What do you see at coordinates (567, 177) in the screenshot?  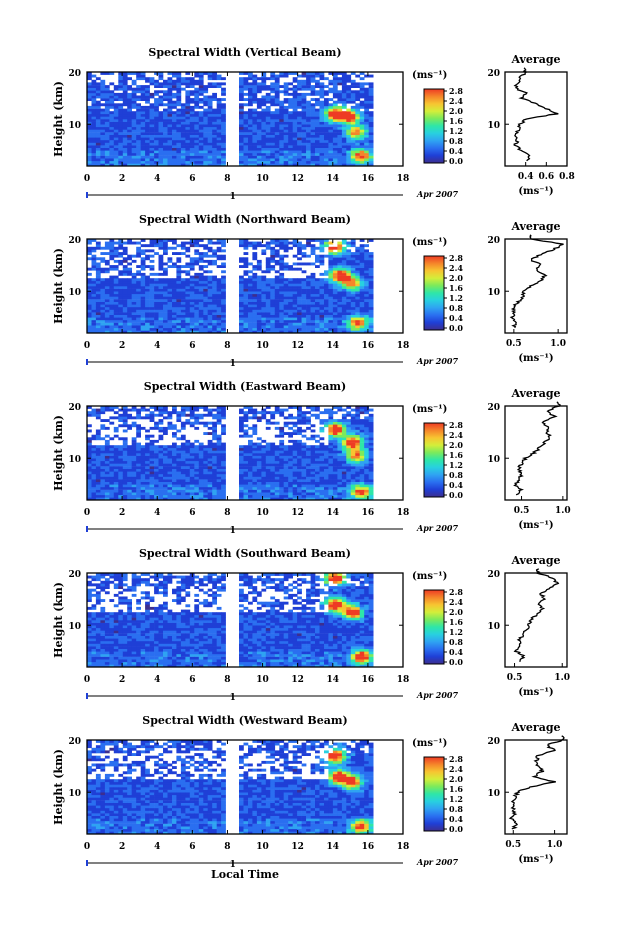 I see `average-x-tick-label: 0.8` at bounding box center [567, 177].